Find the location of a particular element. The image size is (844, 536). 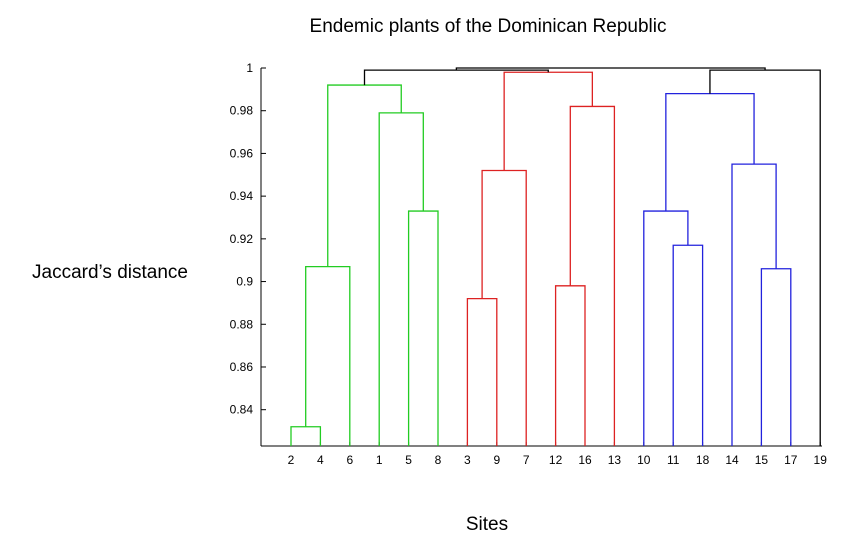

x-tick-label: 16 is located at coordinates (585, 460).